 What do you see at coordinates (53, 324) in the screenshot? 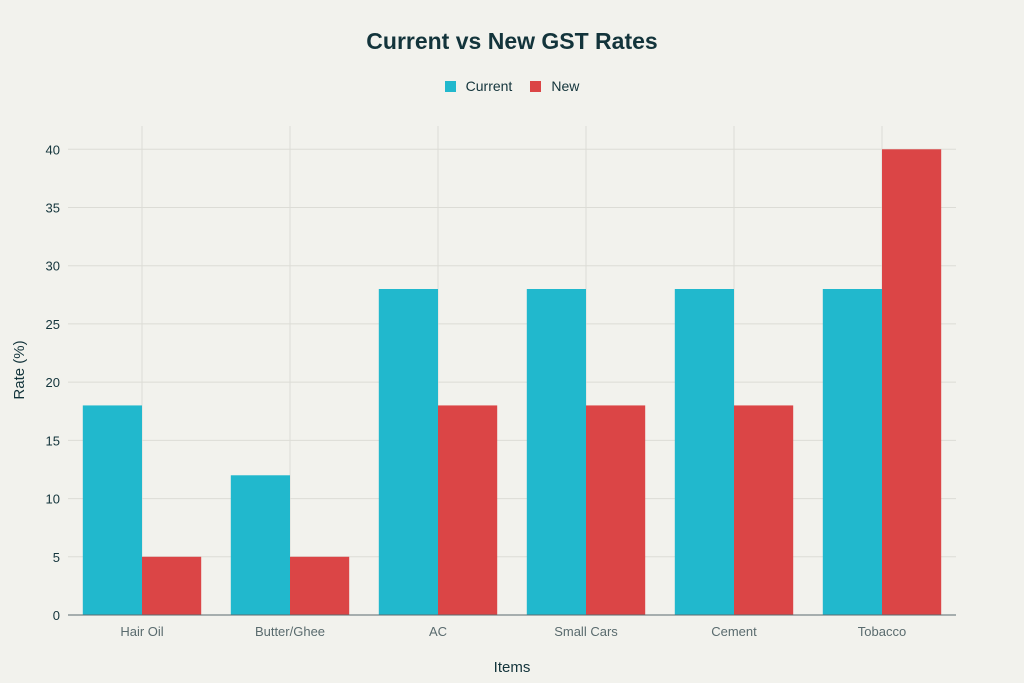
I see `y-tick-label: 25` at bounding box center [53, 324].